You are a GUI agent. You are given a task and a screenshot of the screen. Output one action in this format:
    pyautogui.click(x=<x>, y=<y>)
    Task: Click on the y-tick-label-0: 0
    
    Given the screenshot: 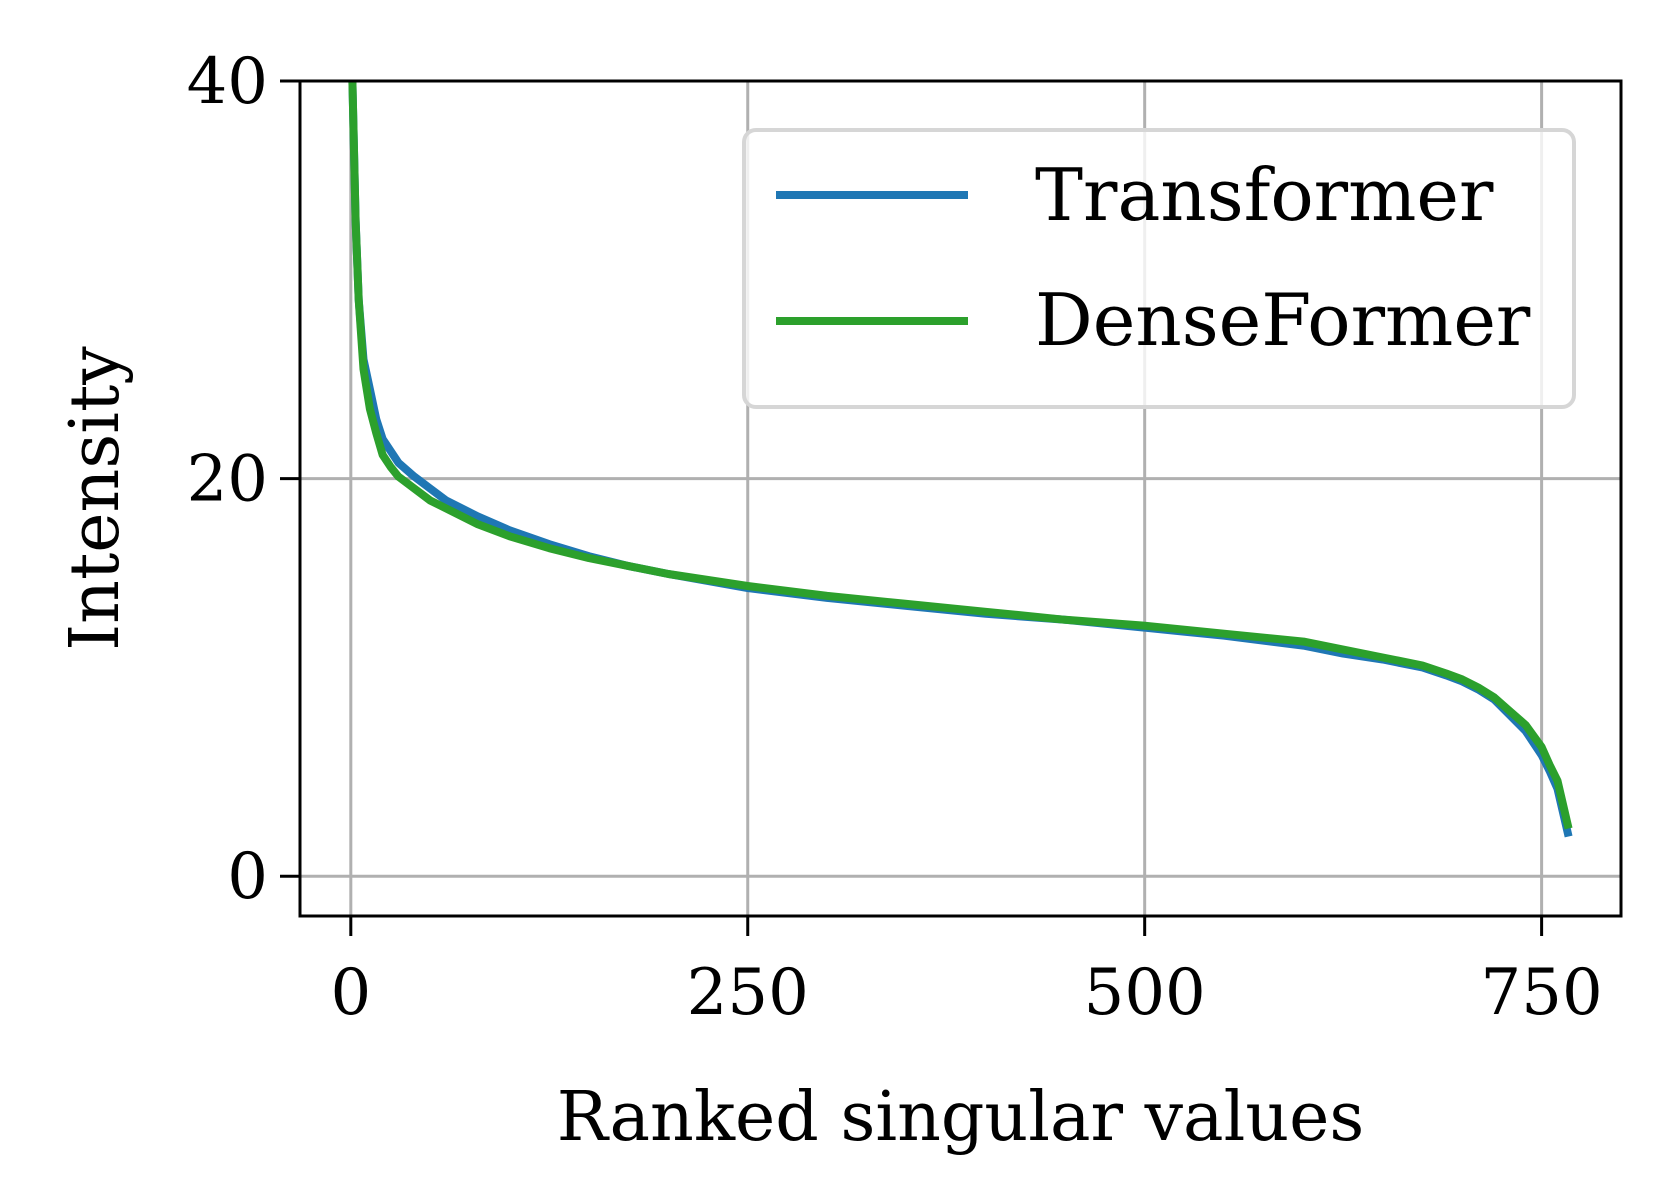 What is the action you would take?
    pyautogui.click(x=247, y=877)
    